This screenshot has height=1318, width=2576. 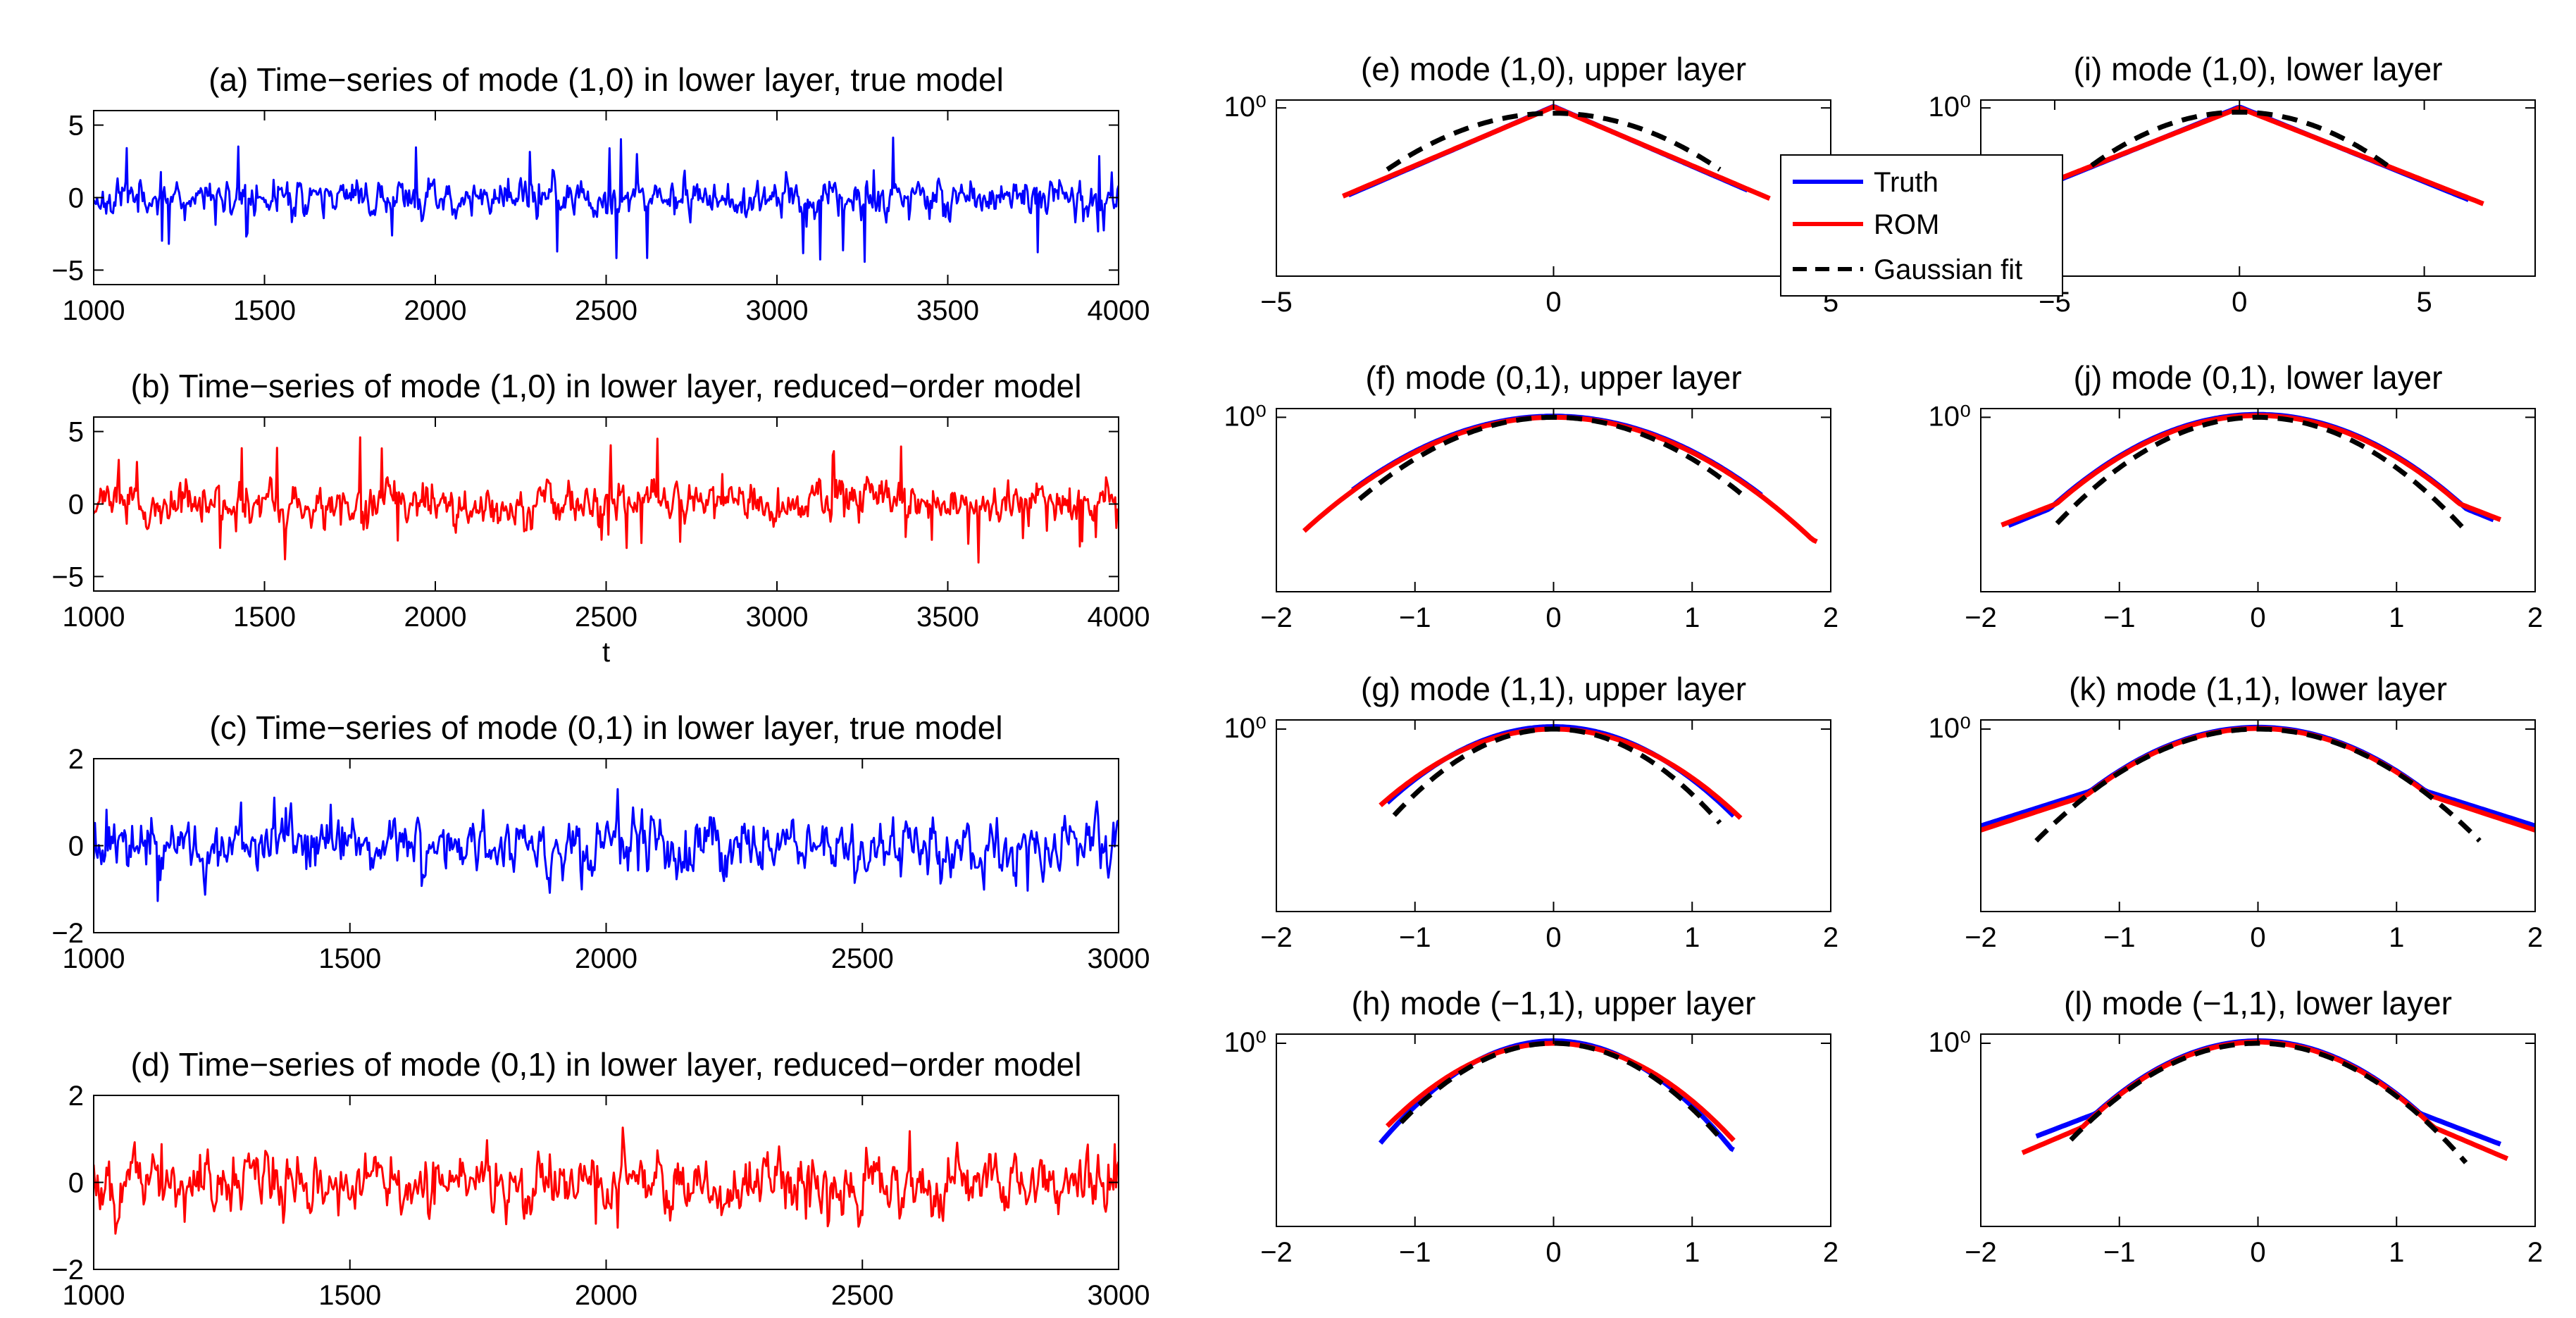 What do you see at coordinates (606, 1180) in the screenshot?
I see `panel-d-rom-line` at bounding box center [606, 1180].